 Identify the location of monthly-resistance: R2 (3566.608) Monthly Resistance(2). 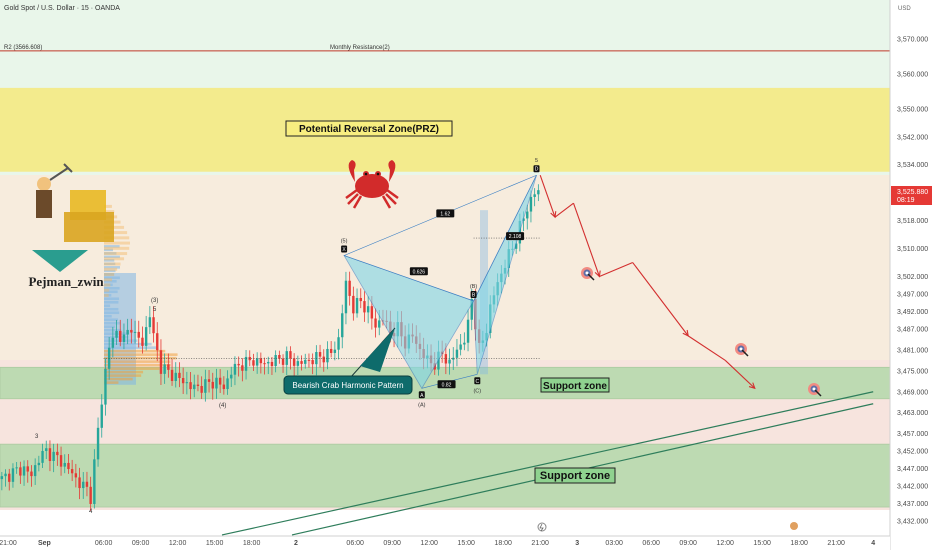
(445, 48).